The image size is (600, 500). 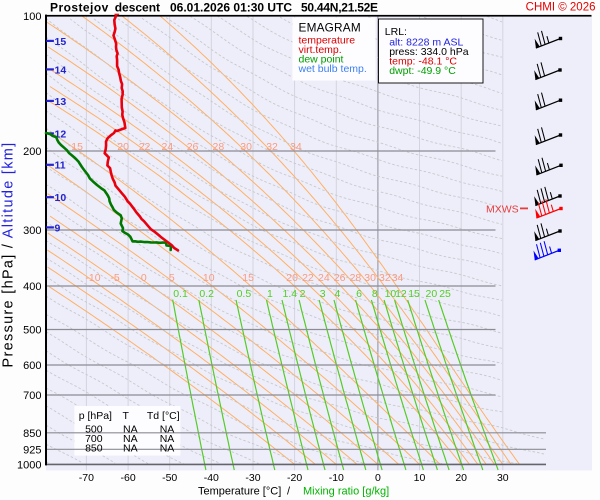 I want to click on svg-text: dew point, so click(x=321, y=60).